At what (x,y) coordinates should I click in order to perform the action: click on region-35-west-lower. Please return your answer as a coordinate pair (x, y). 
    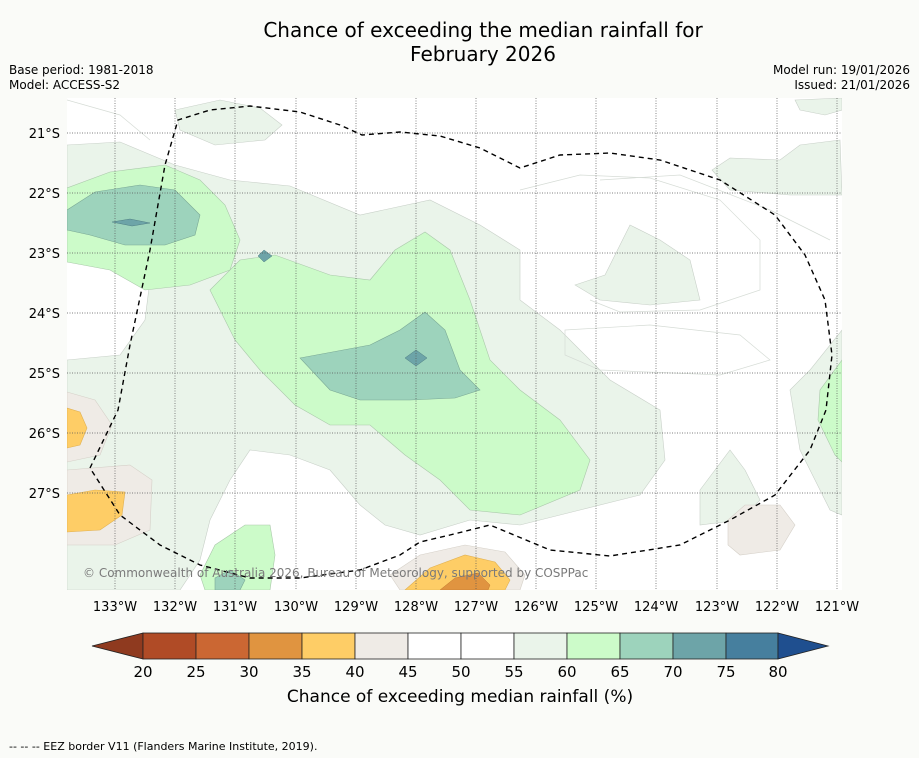
    Looking at the image, I should click on (96, 511).